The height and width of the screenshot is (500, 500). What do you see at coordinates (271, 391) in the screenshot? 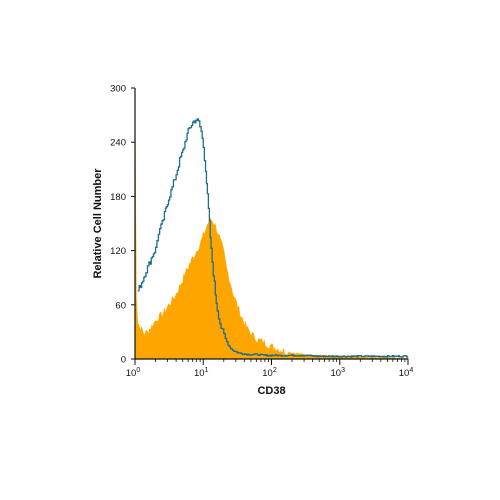
I see `x-axis-title: CD38` at bounding box center [271, 391].